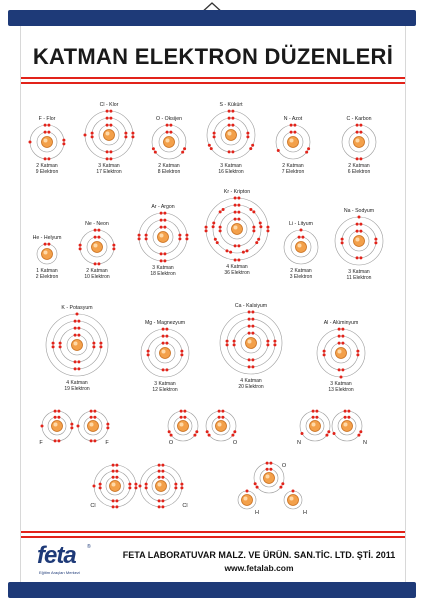  I want to click on molecule-atom-label: H, so click(305, 513).